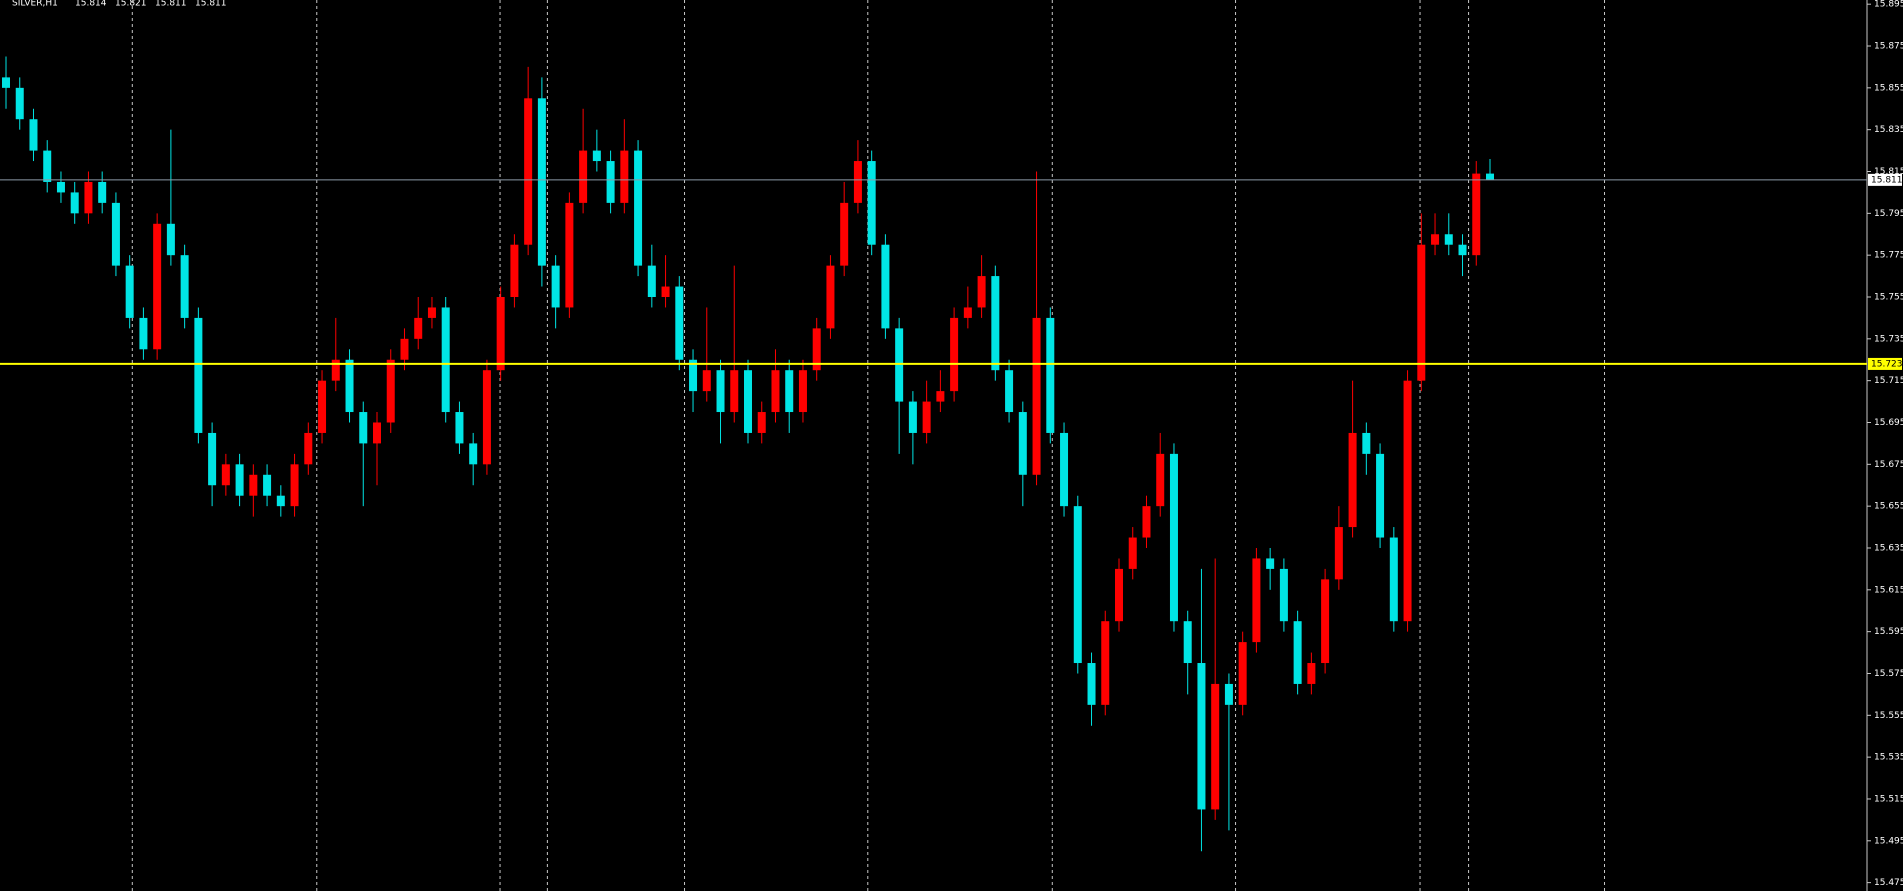 The height and width of the screenshot is (891, 1903). What do you see at coordinates (1887, 180) in the screenshot?
I see `price-label: 15.811` at bounding box center [1887, 180].